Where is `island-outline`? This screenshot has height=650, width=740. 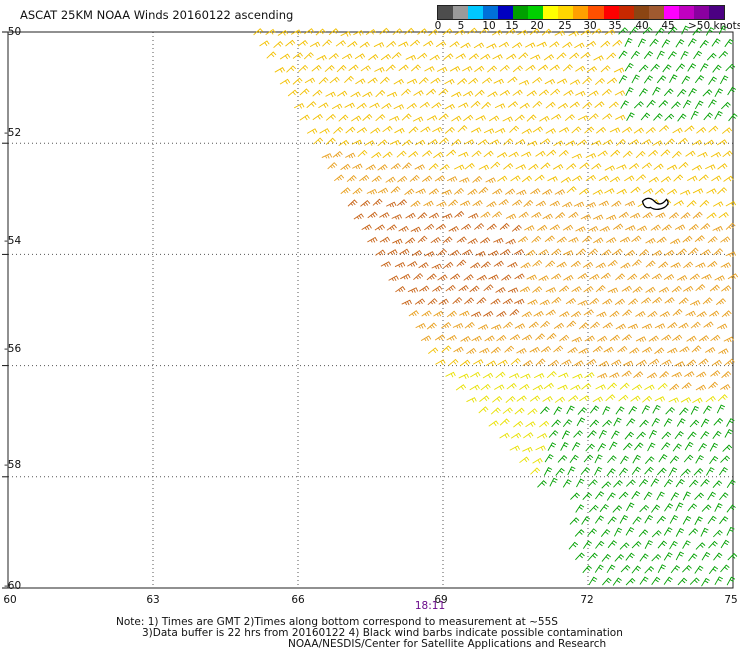
island-outline is located at coordinates (655, 204).